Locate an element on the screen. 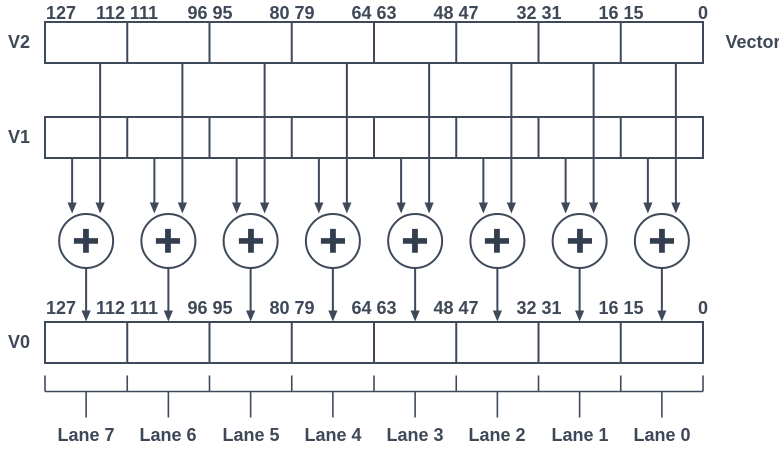 This screenshot has height=454, width=779. lane-label-4: Lane 4 is located at coordinates (333, 435).